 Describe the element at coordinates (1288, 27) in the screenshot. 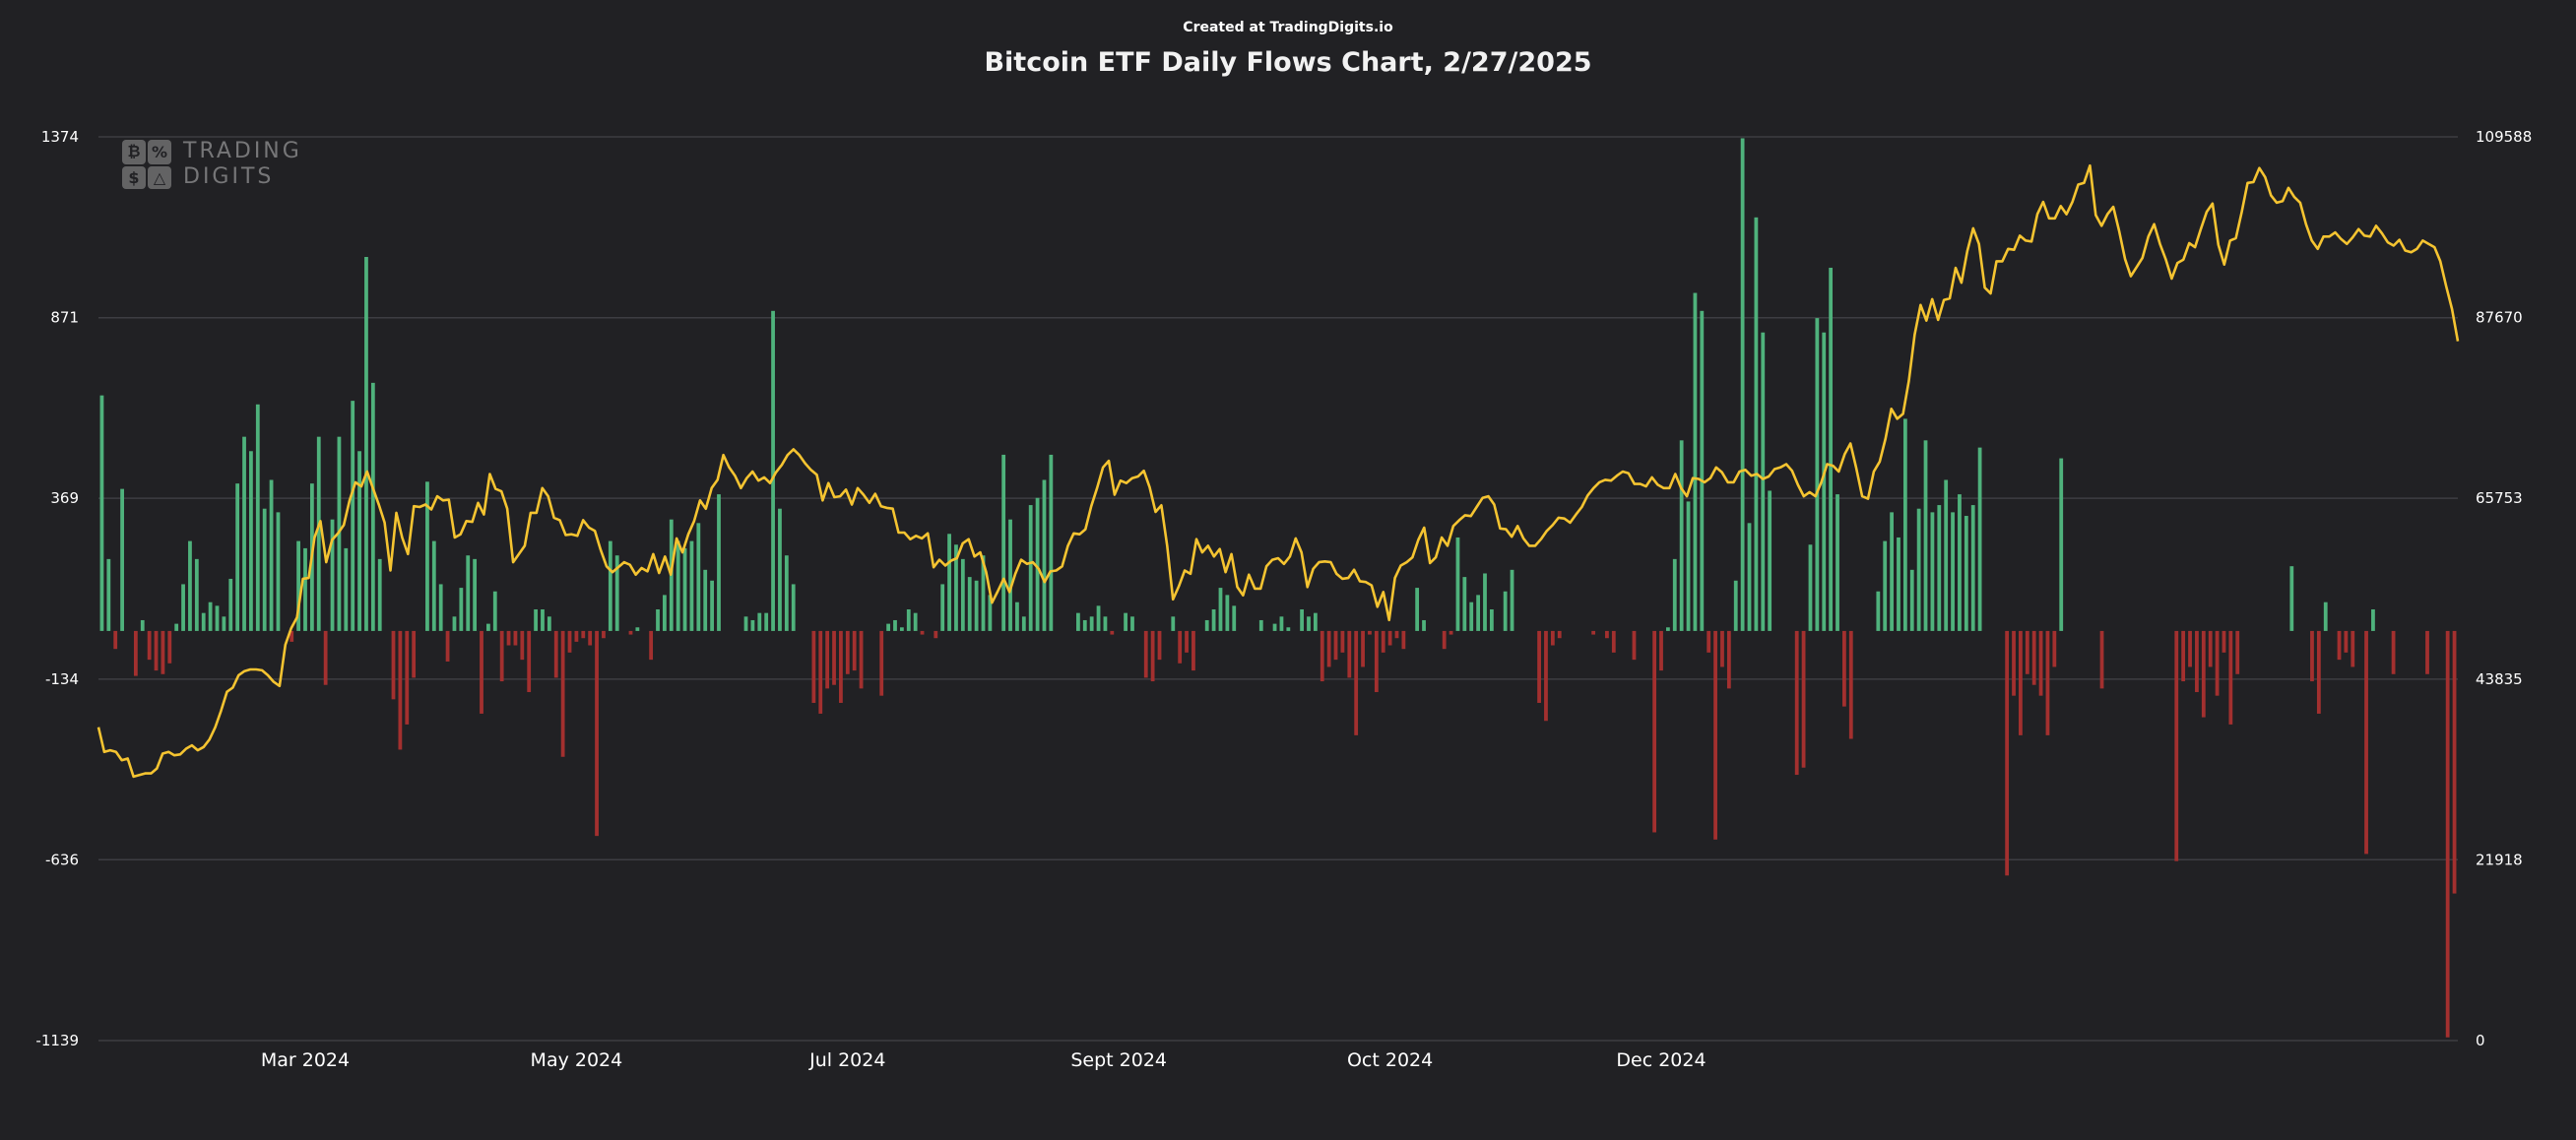

I see `chart-credit: Created at TradingDigits.io` at that location.